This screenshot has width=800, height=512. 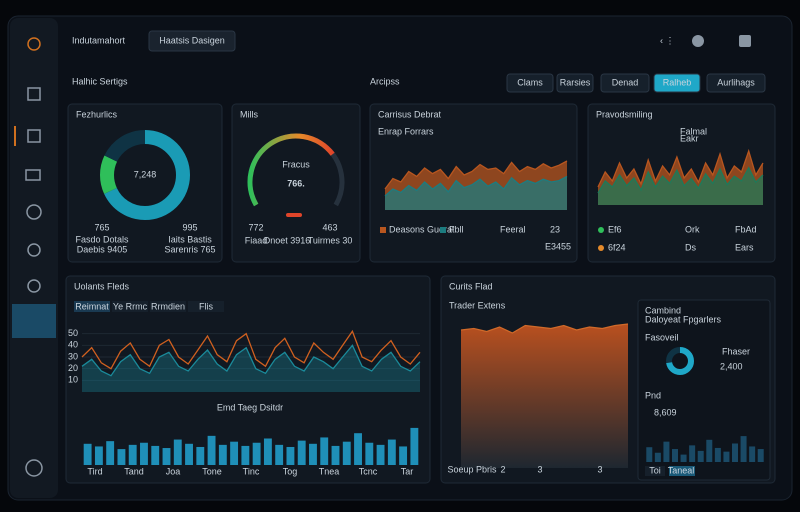 I want to click on stat-value: 765, so click(x=101, y=227).